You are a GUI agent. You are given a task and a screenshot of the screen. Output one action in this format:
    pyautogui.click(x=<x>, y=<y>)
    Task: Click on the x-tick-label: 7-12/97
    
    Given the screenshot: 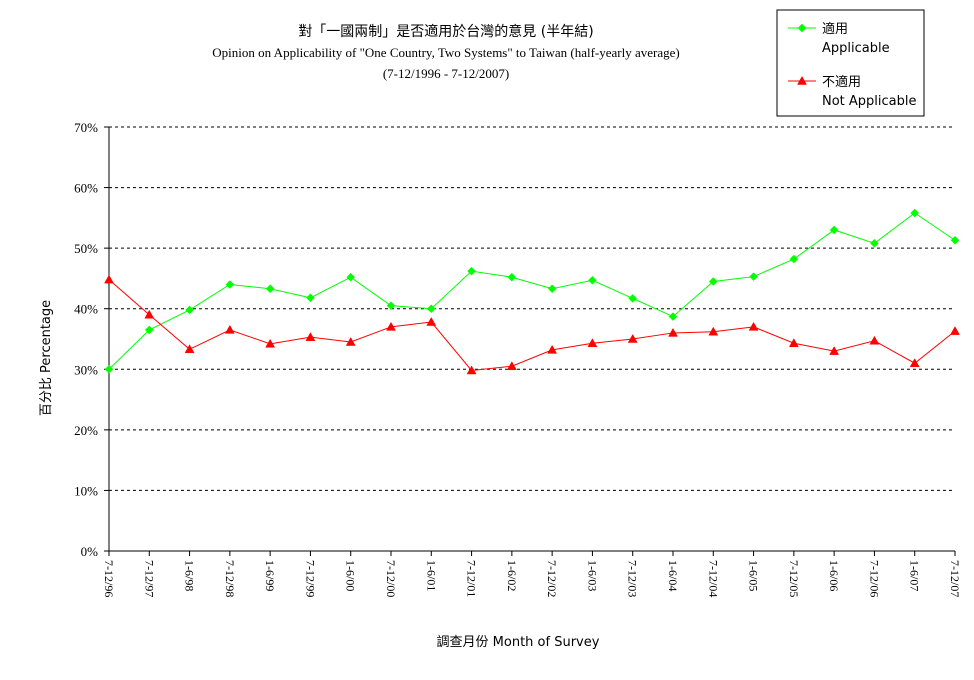 What is the action you would take?
    pyautogui.click(x=149, y=578)
    